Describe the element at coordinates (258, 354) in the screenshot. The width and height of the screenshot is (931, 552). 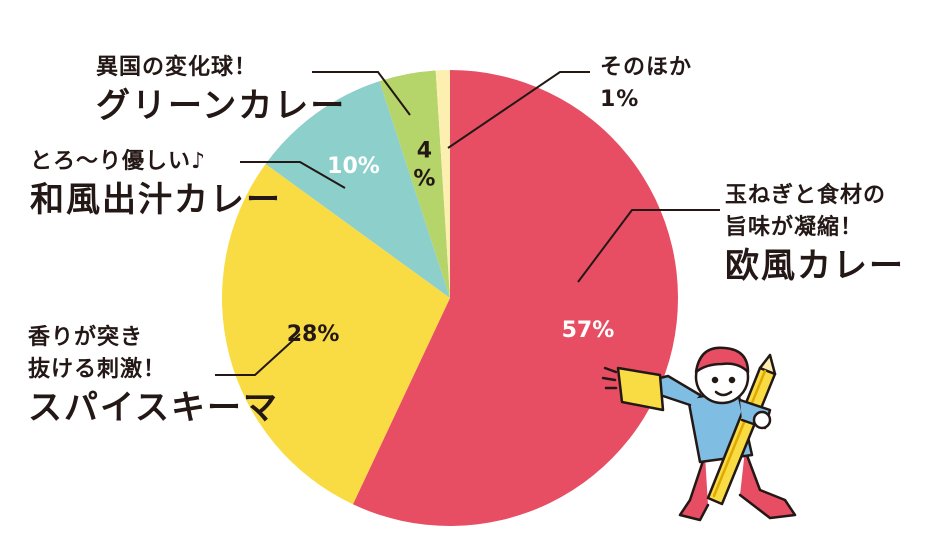
I see `leader-spice-keema` at that location.